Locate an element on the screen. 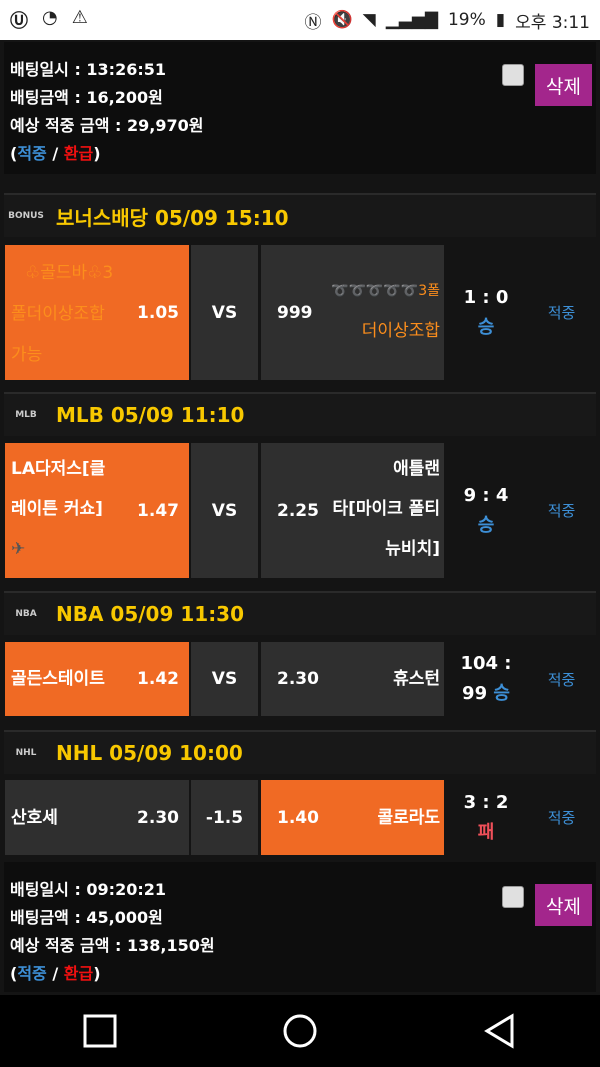 The image size is (600, 1067). expected-payout: 예상 적중 금액 : 138,150원 is located at coordinates (112, 945).